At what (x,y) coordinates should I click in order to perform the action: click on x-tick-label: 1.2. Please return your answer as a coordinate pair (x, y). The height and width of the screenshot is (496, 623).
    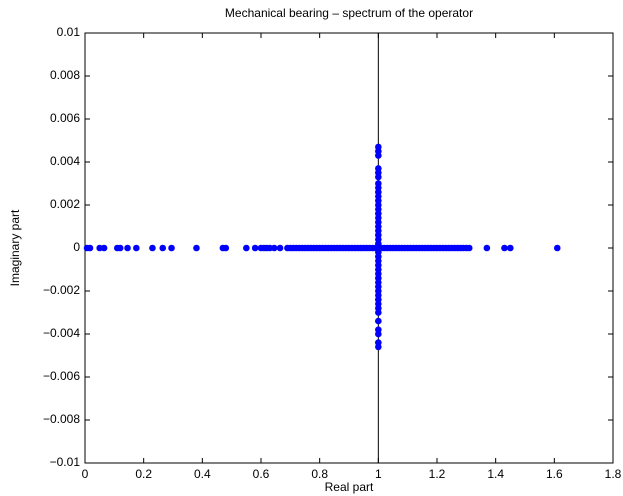
    Looking at the image, I should click on (437, 474).